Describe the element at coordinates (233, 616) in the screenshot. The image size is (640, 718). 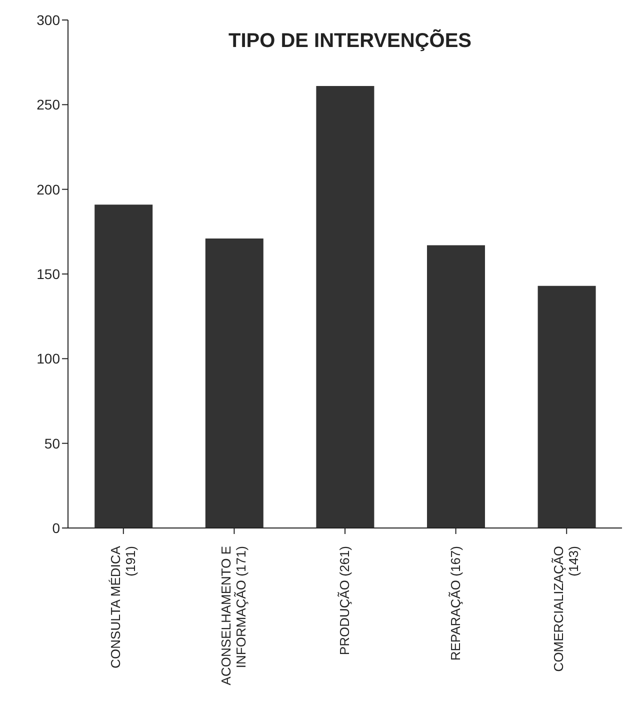
I see `x-tick-label: ACONSELHAMENTO E INFORMAÇÃO (171)` at that location.